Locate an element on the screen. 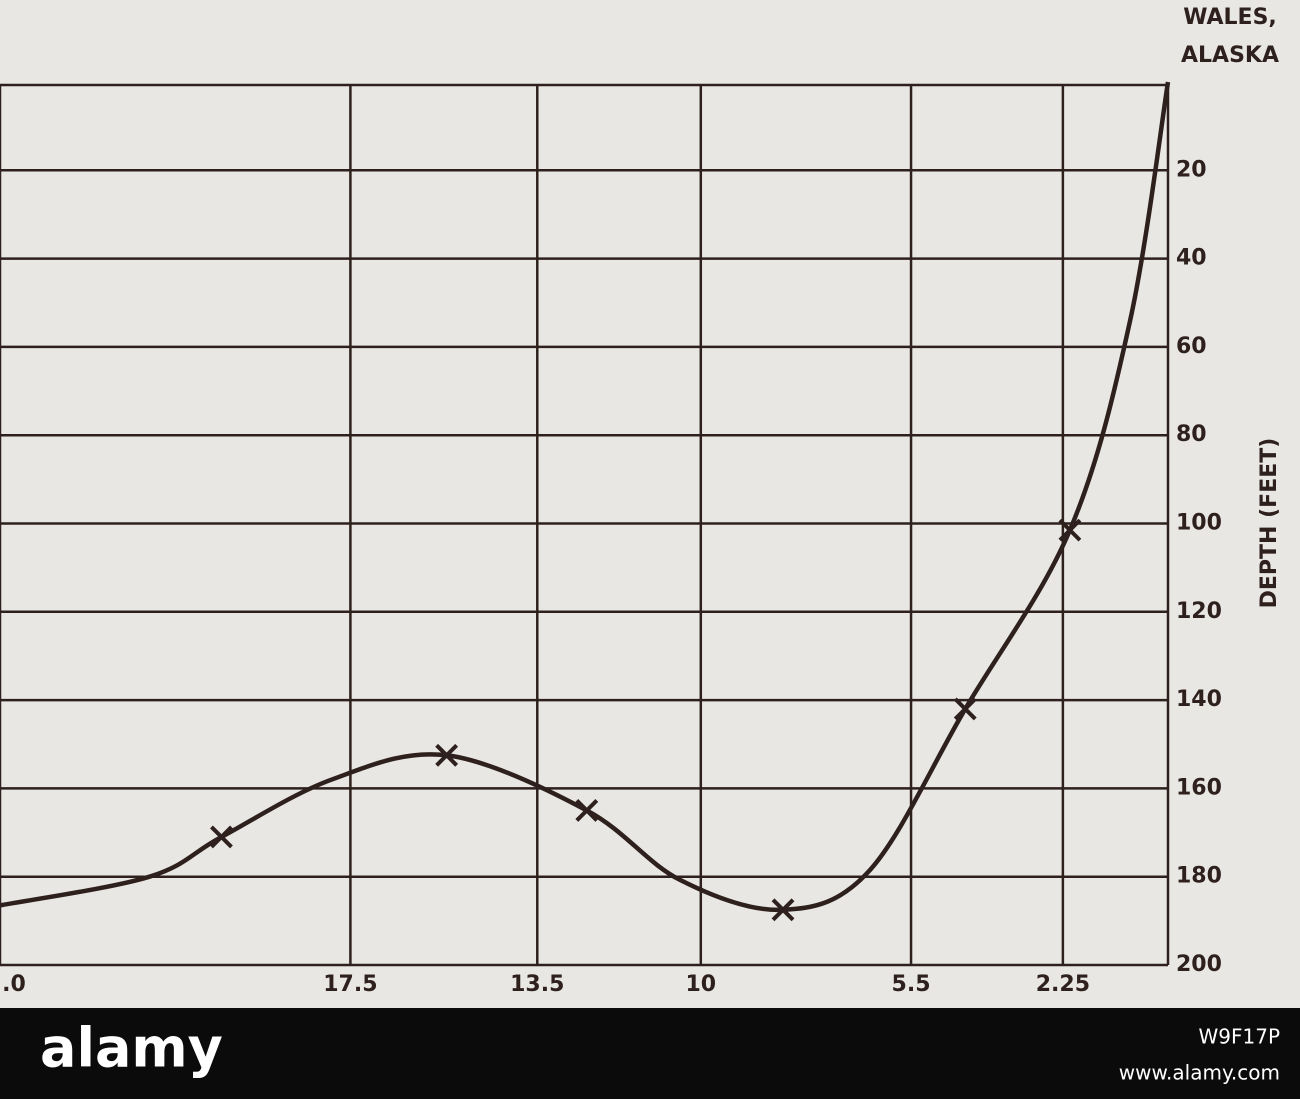 The width and height of the screenshot is (1300, 1099). x-tick-label: 2.25 is located at coordinates (1063, 984).